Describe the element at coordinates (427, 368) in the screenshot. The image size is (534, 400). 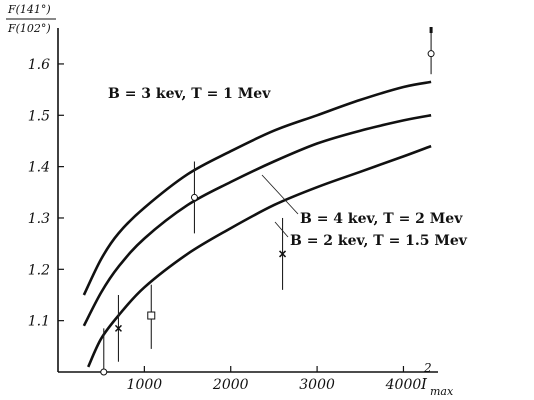
I see `x-axis-label-superscript: 2` at that location.